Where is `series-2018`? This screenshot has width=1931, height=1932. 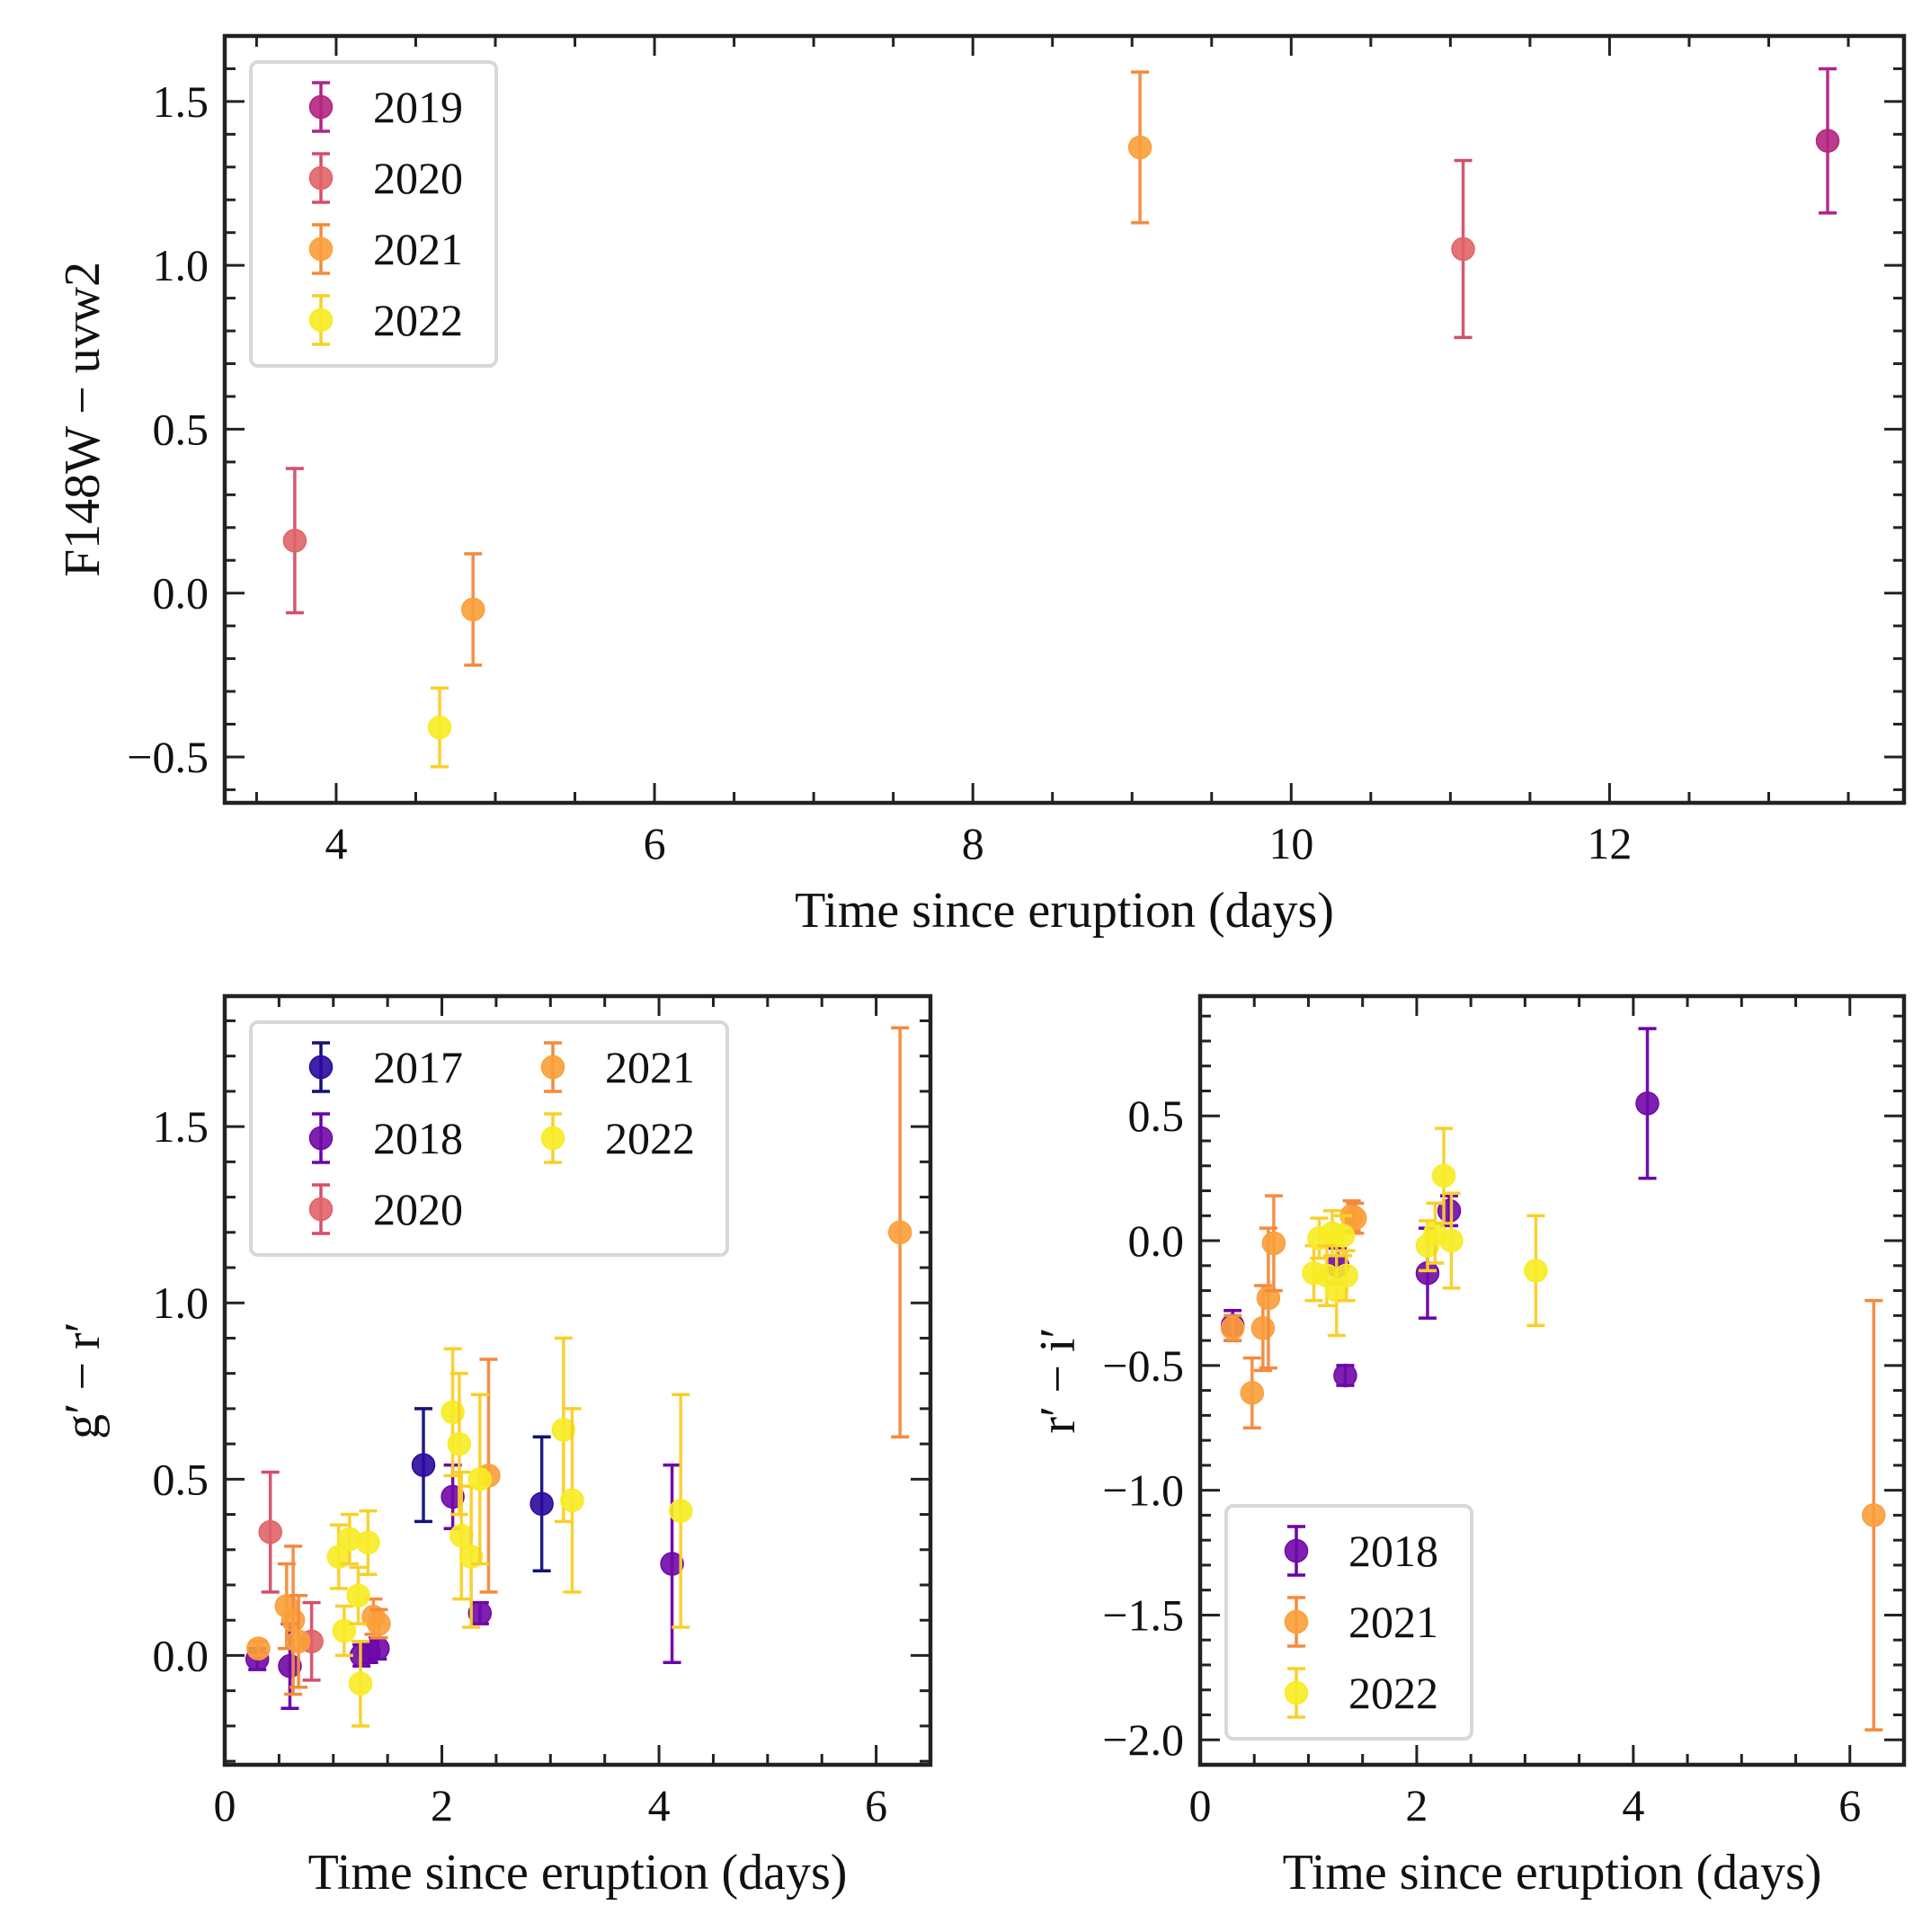
series-2018 is located at coordinates (1440, 1207).